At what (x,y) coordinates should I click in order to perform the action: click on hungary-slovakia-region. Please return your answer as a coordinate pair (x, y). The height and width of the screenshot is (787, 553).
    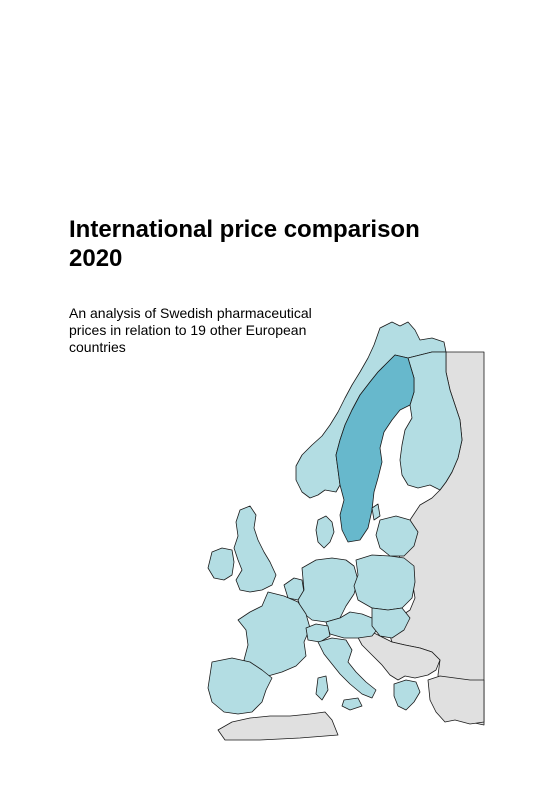
    Looking at the image, I should click on (391, 623).